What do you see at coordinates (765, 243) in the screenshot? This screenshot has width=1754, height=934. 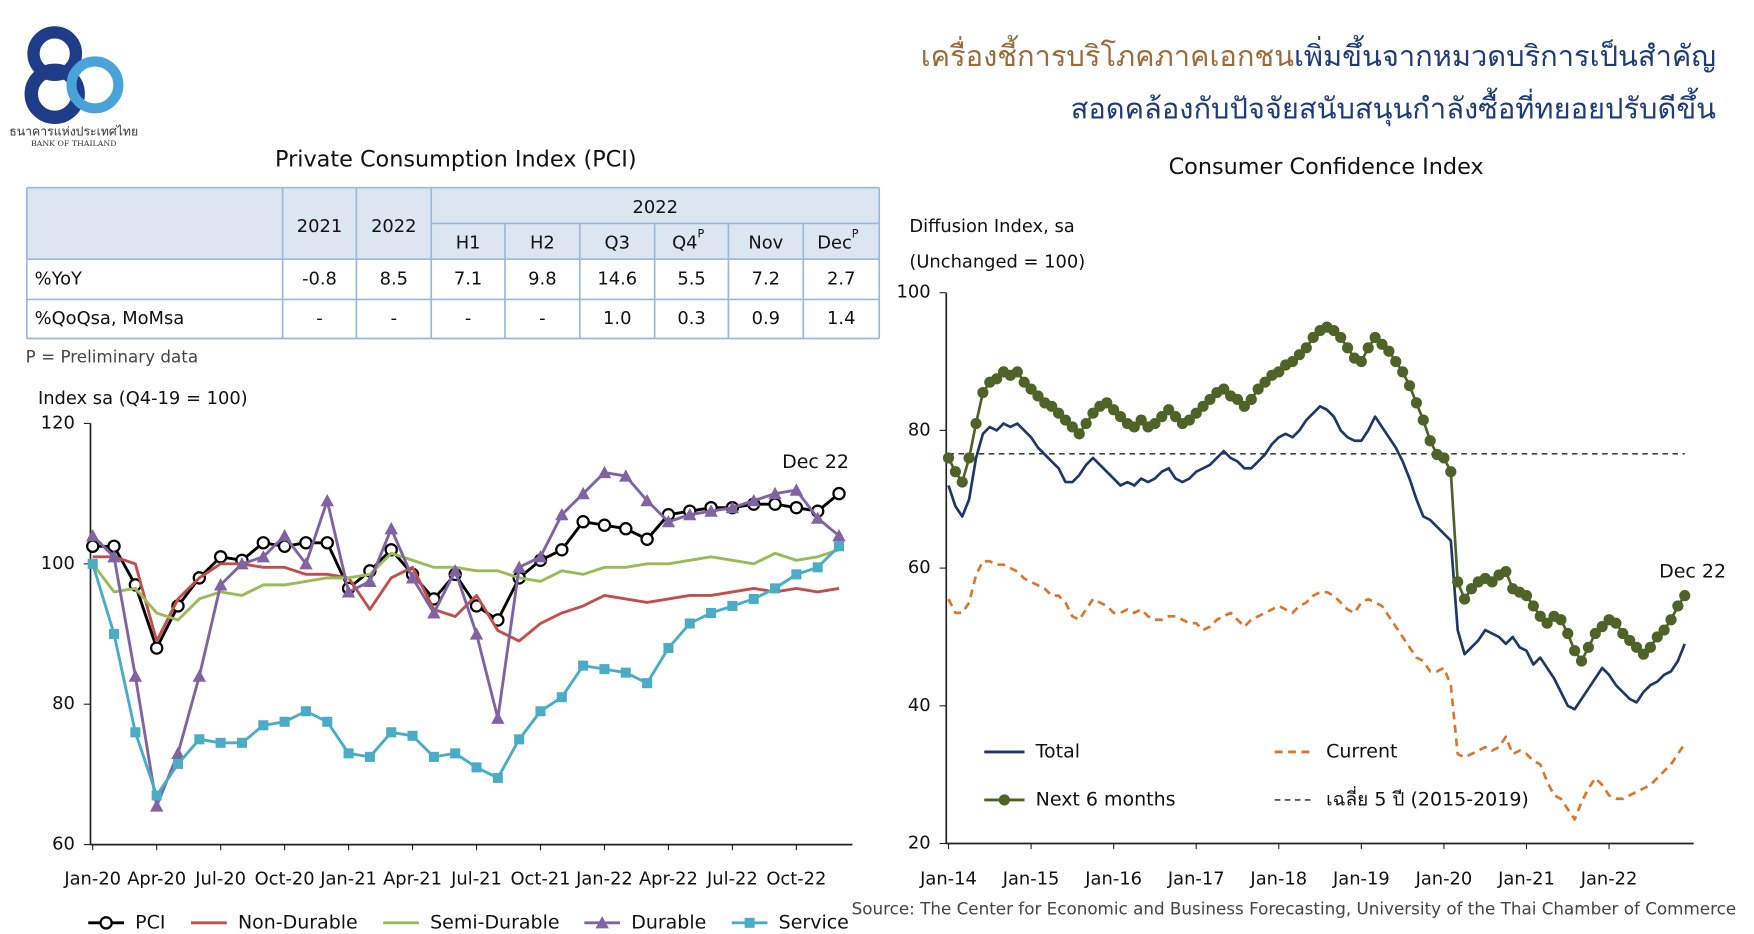 I see `table-column-header: Nov` at bounding box center [765, 243].